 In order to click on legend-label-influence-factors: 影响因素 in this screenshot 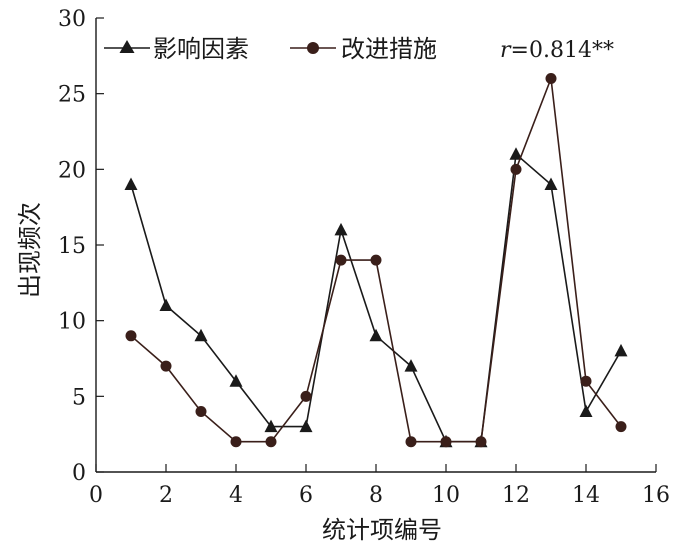, I will do `click(201, 49)`.